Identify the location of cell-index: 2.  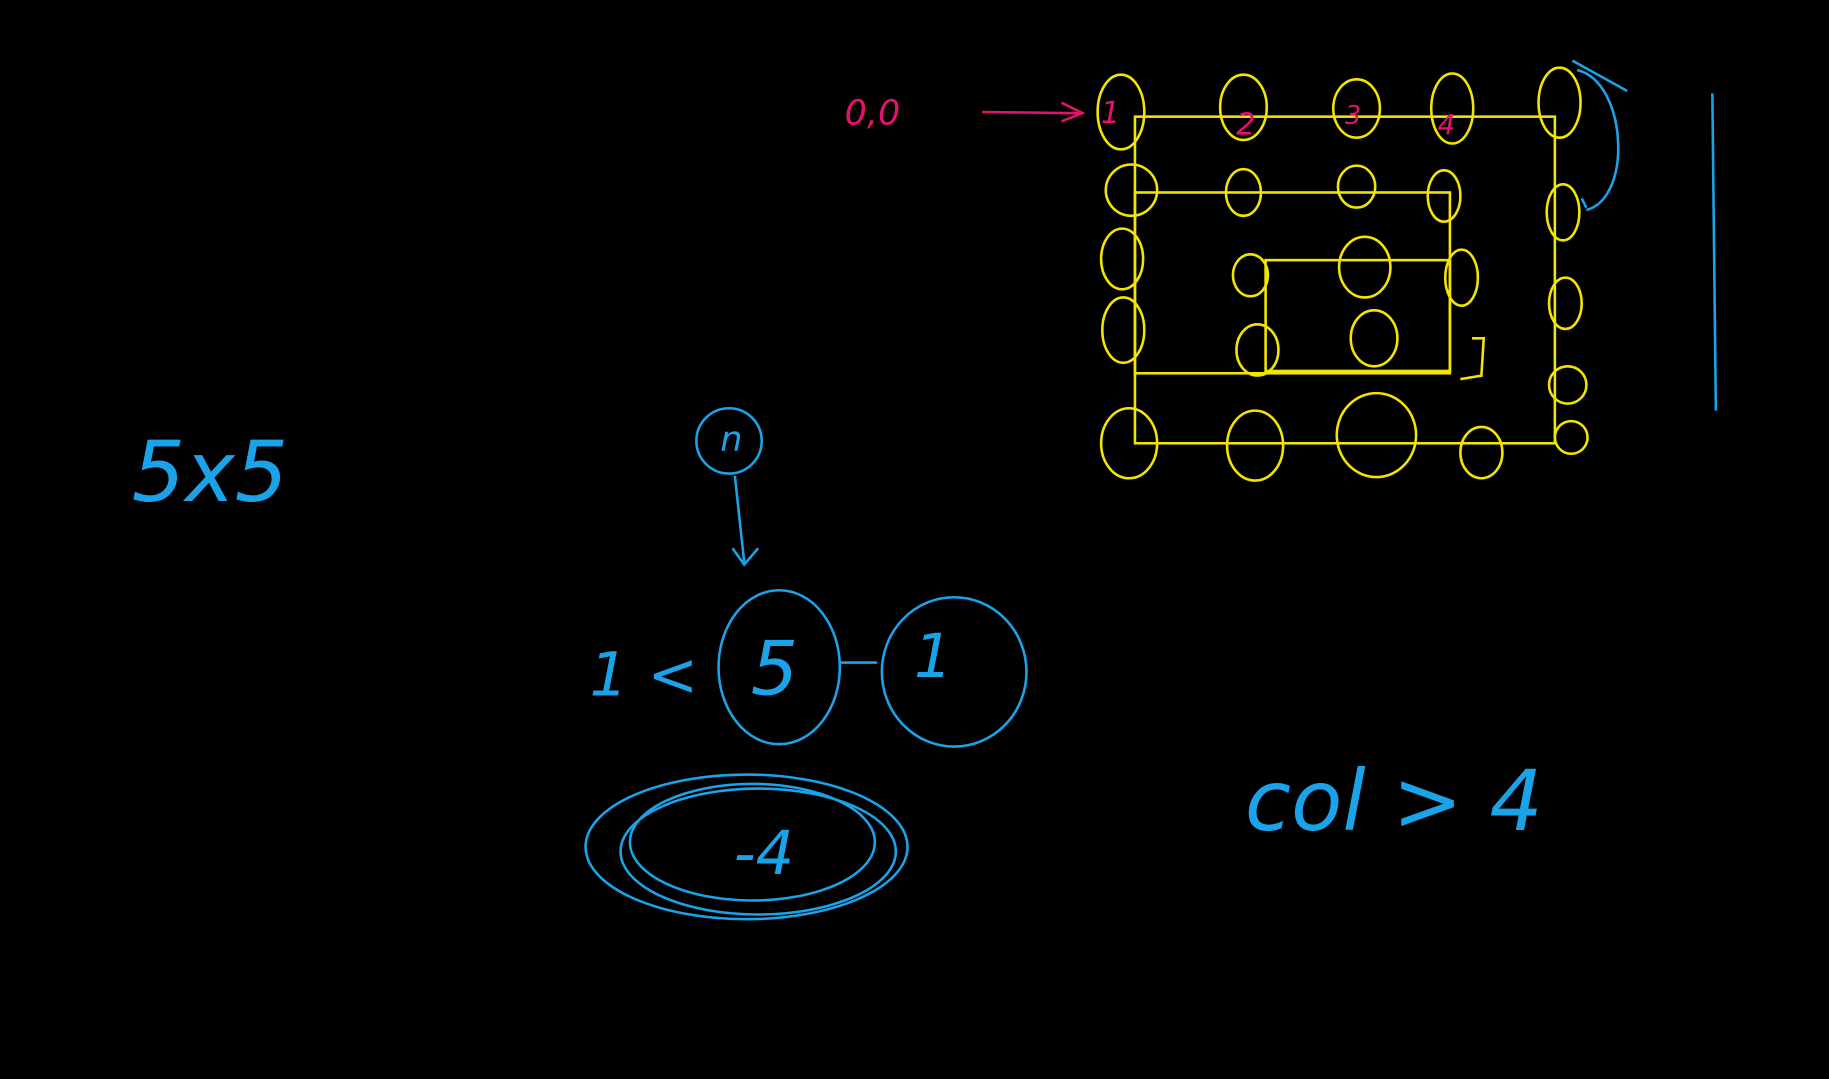
(1245, 124).